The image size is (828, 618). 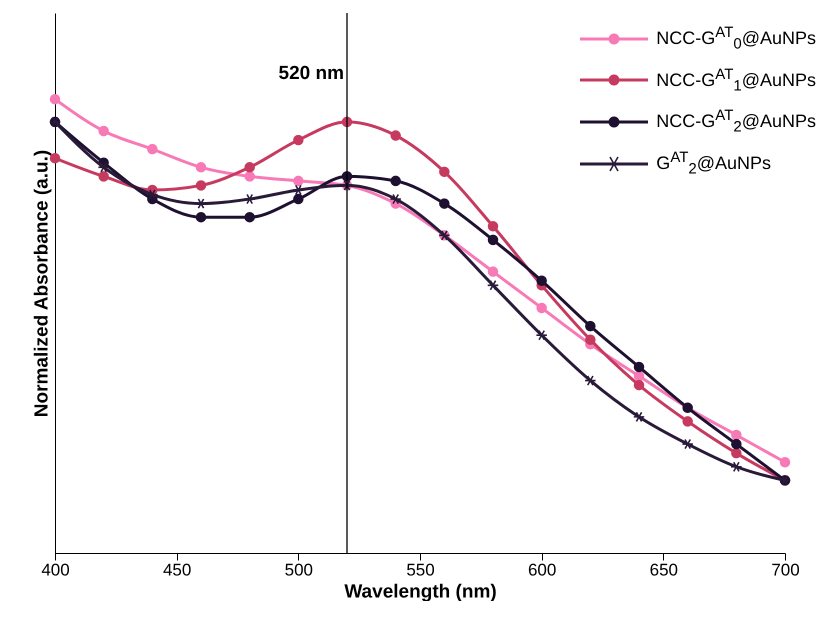 What do you see at coordinates (736, 80) in the screenshot?
I see `legend-label: NCC-G$^{AT}$$_{1}$@AuNPs` at bounding box center [736, 80].